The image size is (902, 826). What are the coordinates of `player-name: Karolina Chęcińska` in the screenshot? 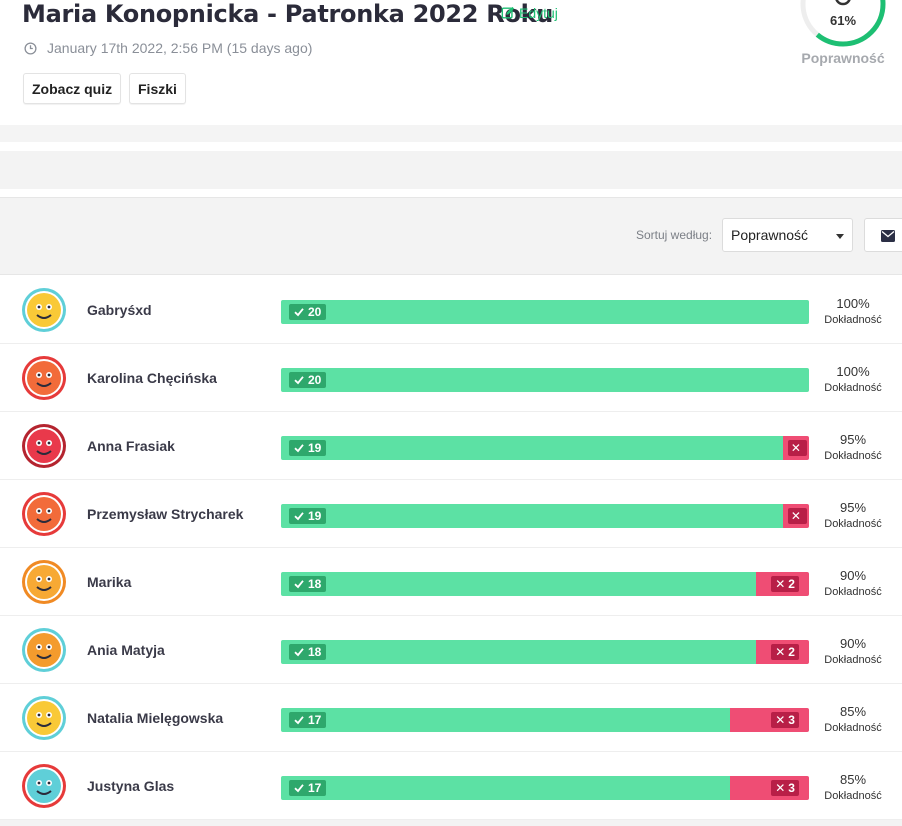 It's located at (152, 378).